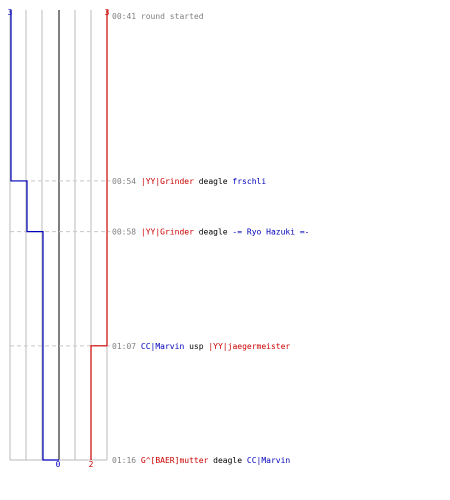  I want to click on event-text: round started, so click(172, 16).